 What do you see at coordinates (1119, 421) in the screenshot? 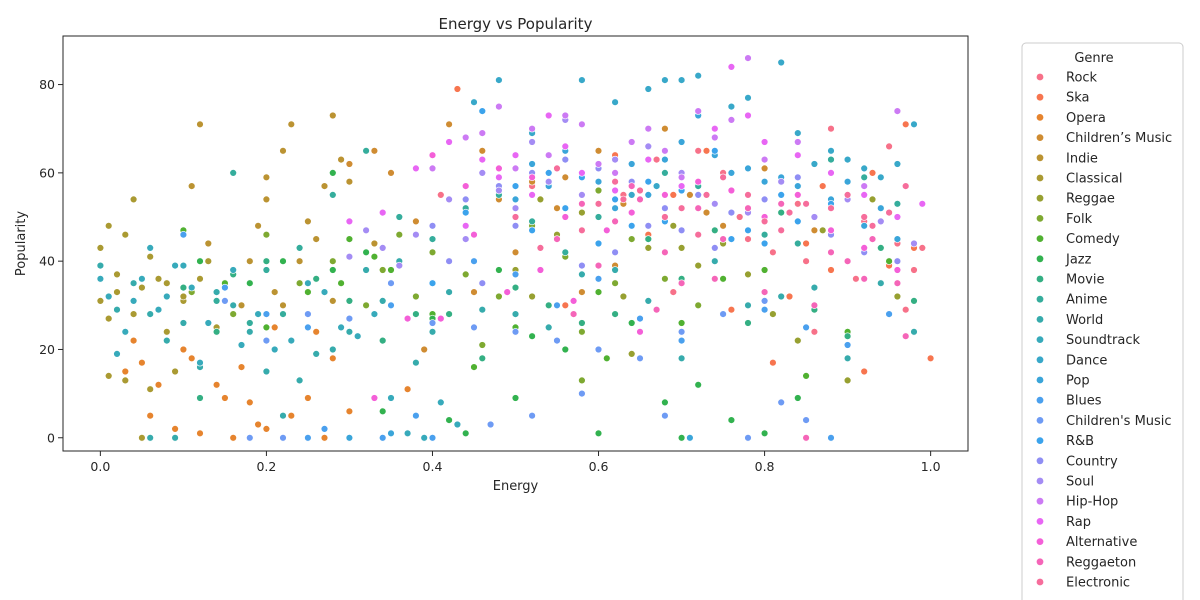
I see `legend-entry-label: Children's Music` at bounding box center [1119, 421].